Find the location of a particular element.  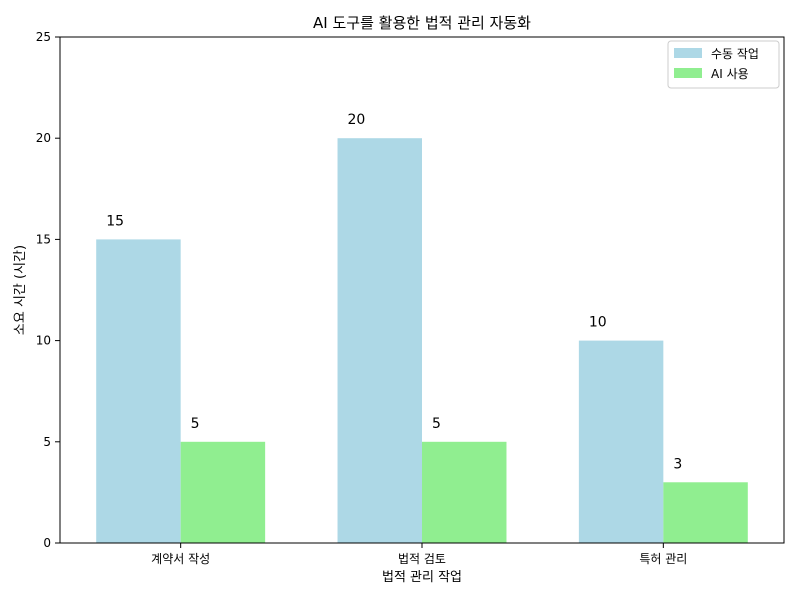

value-label: 15 is located at coordinates (115, 221).